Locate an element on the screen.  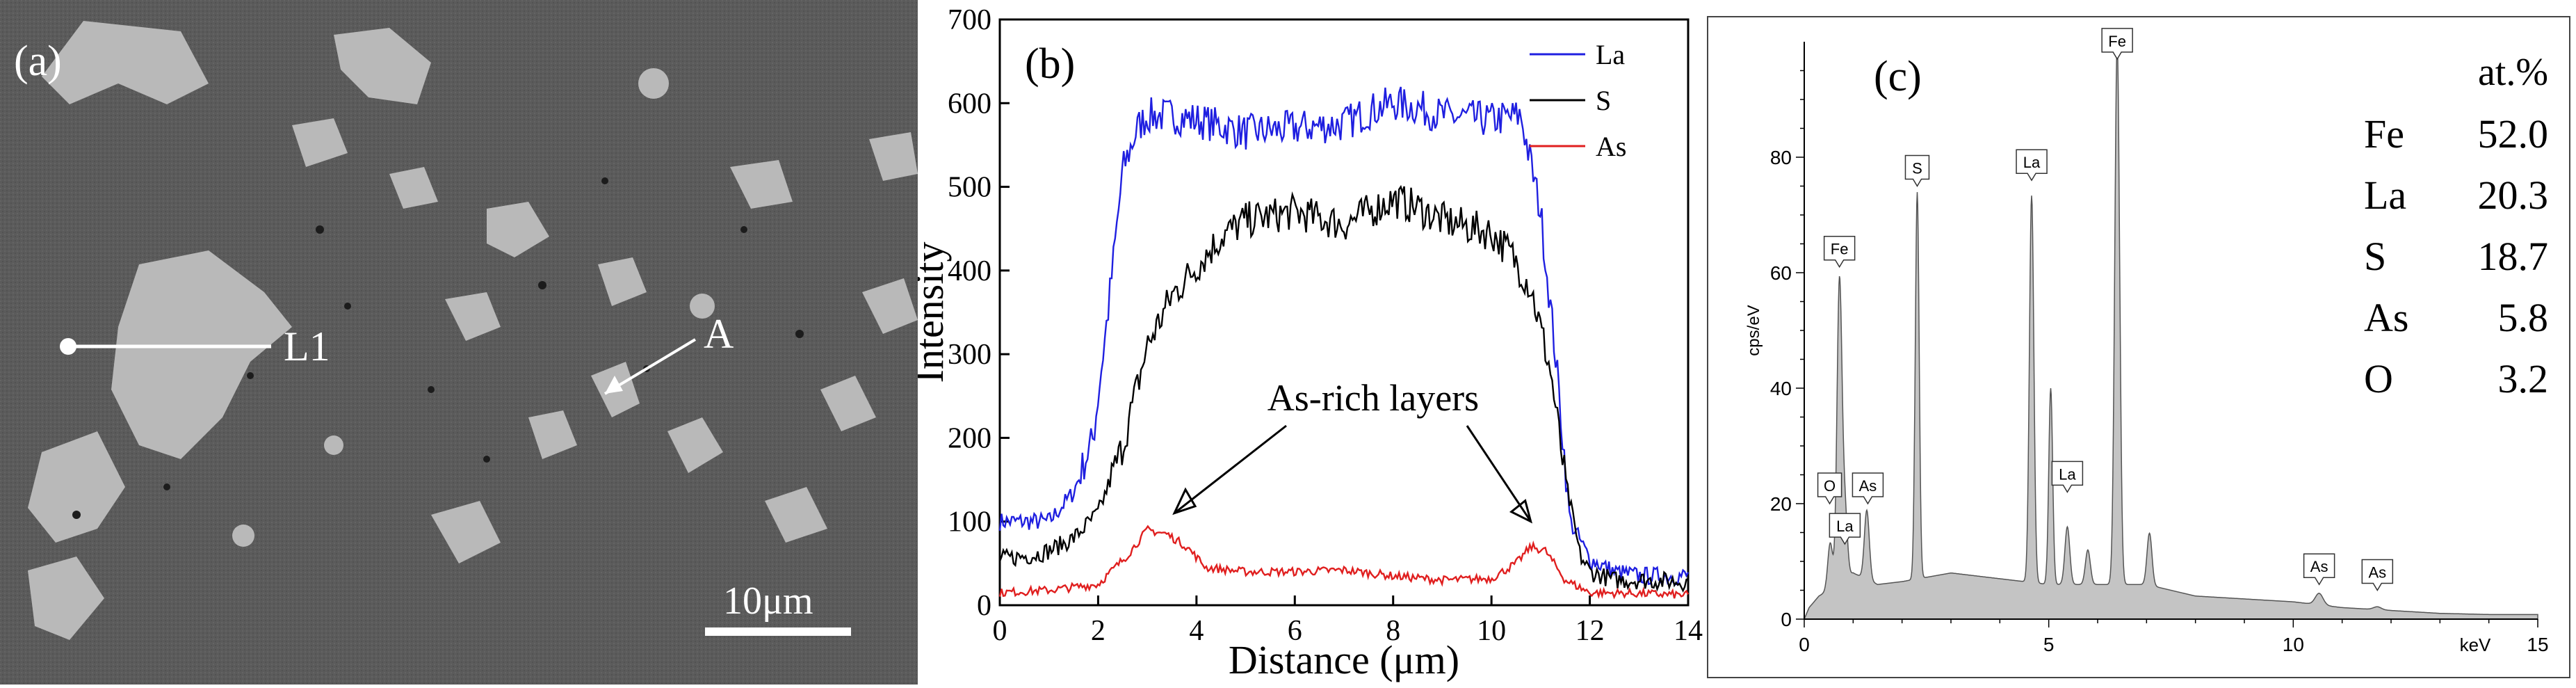
y-tick-label: 400 is located at coordinates (969, 271).